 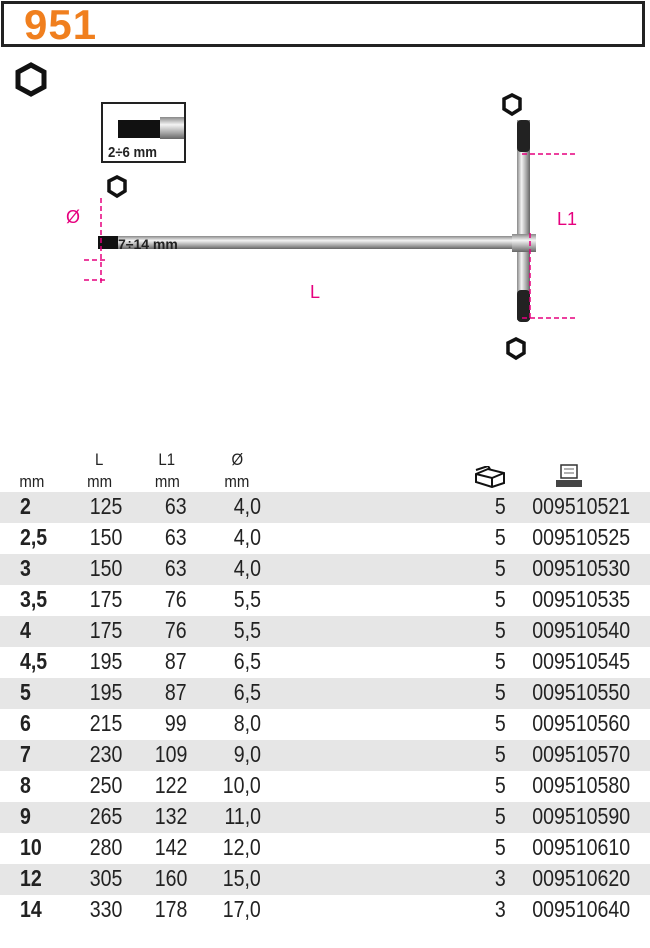 I want to click on cell-size: 9, so click(x=25, y=816).